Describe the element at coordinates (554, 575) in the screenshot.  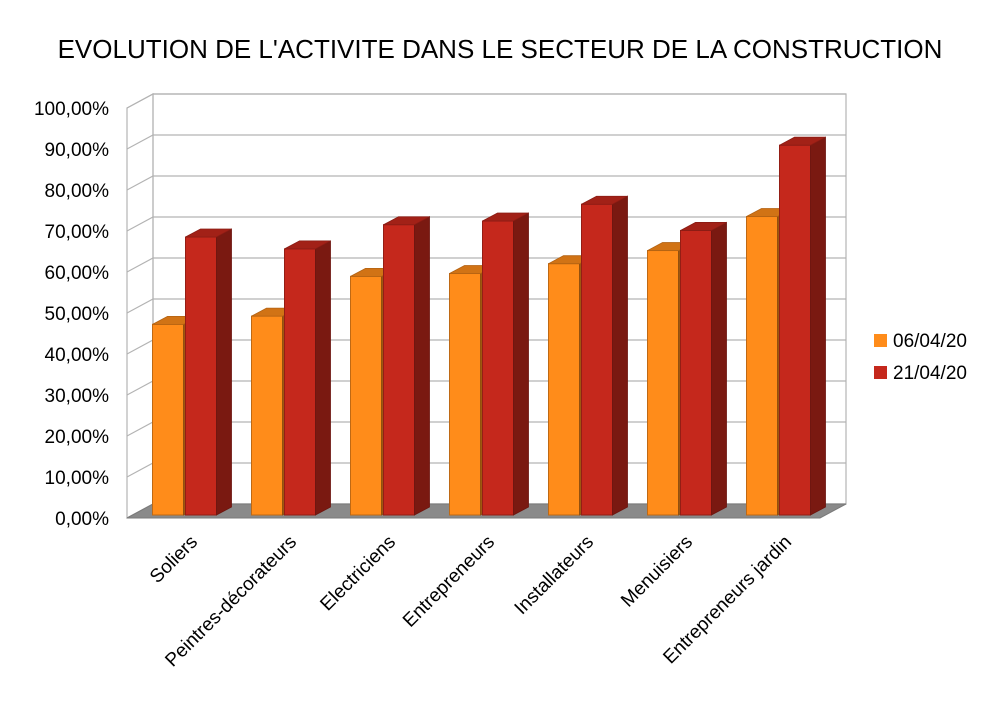
I see `x-category-label: Installateurs` at that location.